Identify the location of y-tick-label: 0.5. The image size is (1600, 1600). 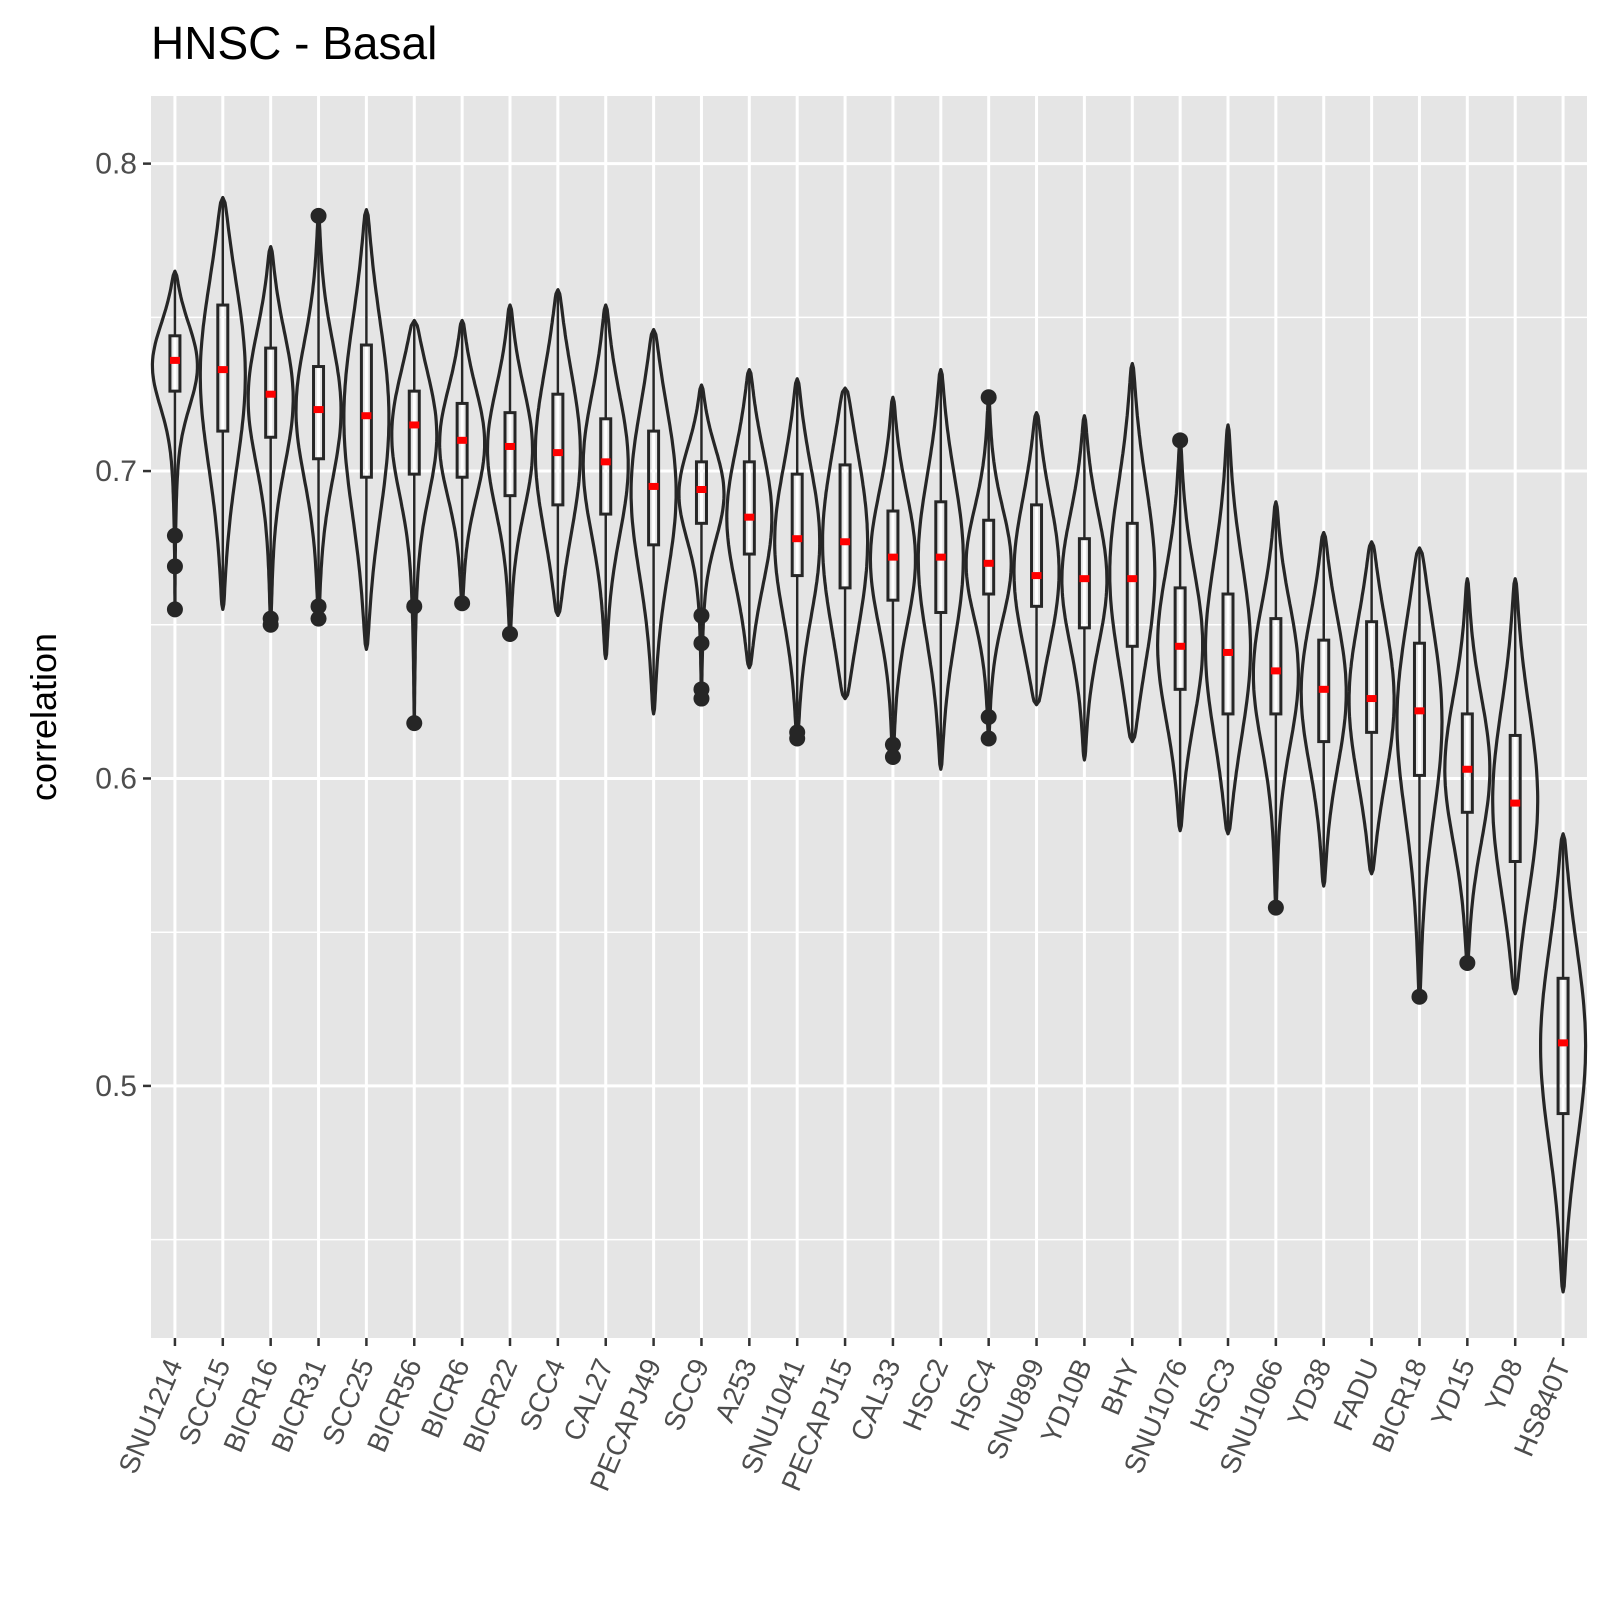
(116, 1086).